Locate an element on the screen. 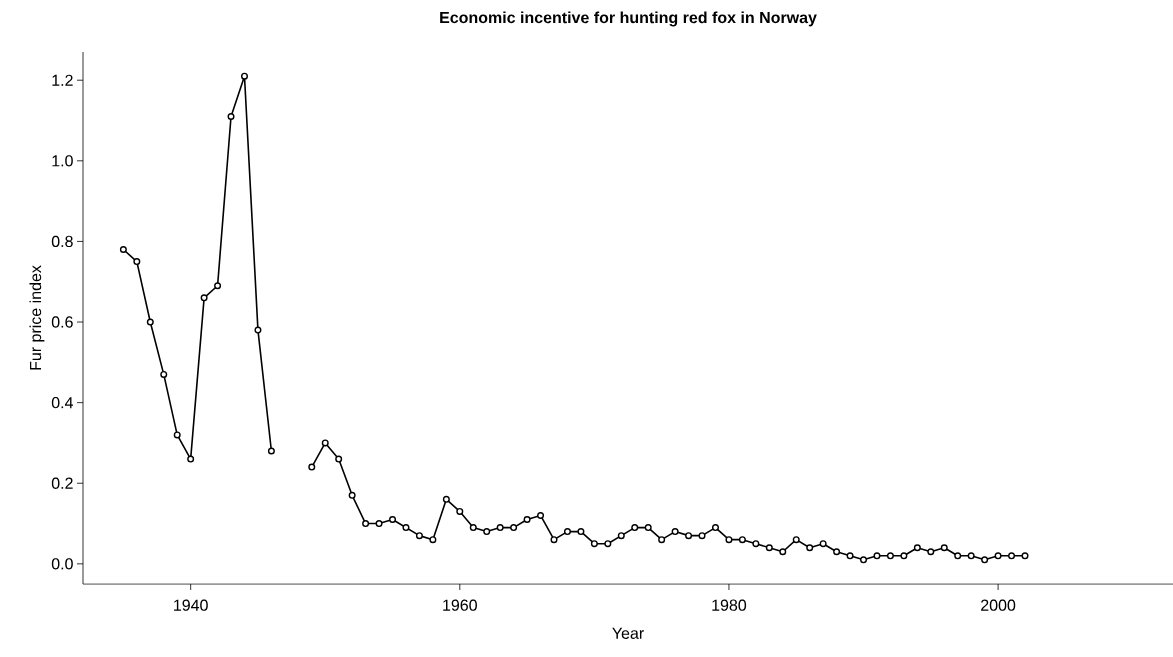 This screenshot has height=657, width=1173. y-tick-label: 1.2 is located at coordinates (62, 80).